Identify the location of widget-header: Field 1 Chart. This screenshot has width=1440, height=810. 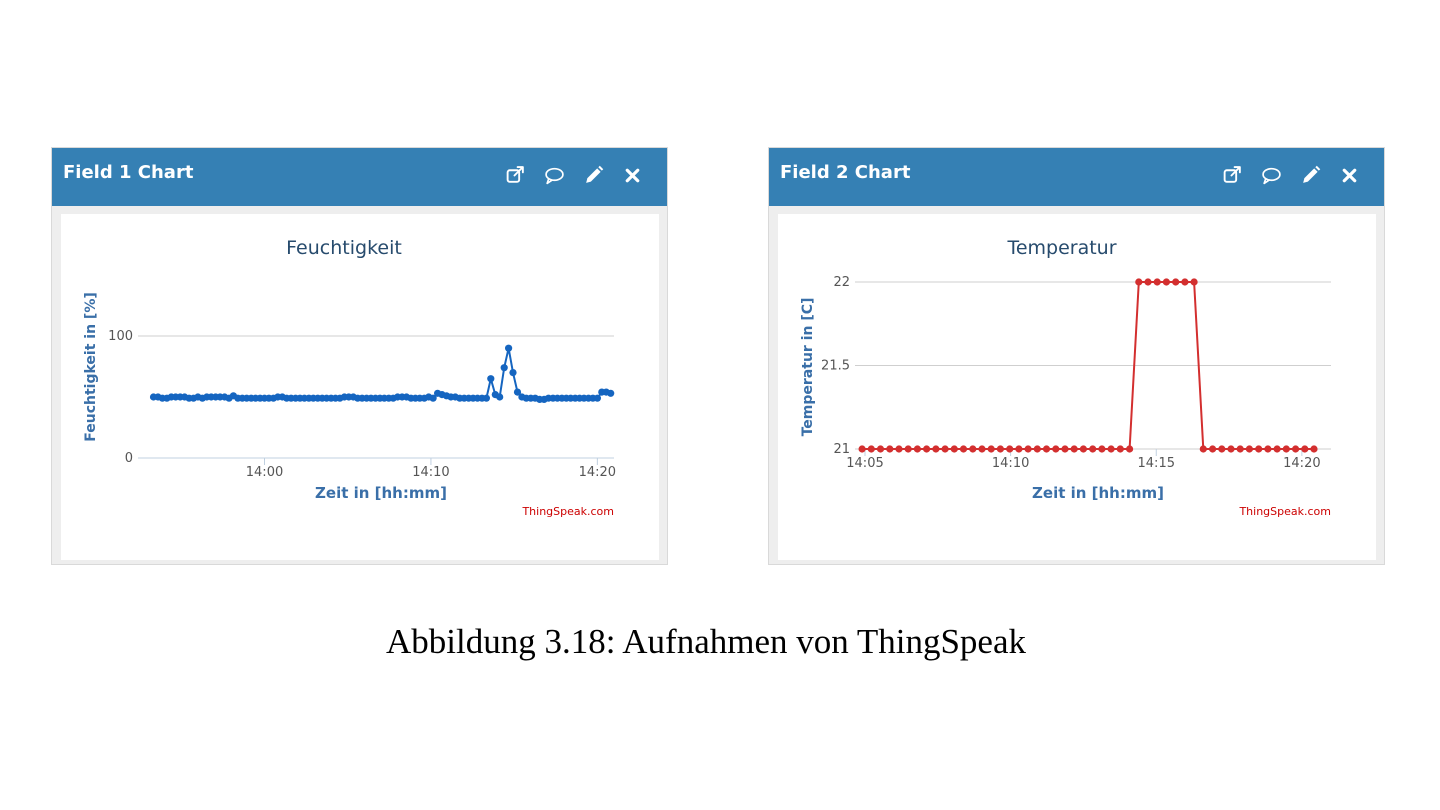
(359, 177).